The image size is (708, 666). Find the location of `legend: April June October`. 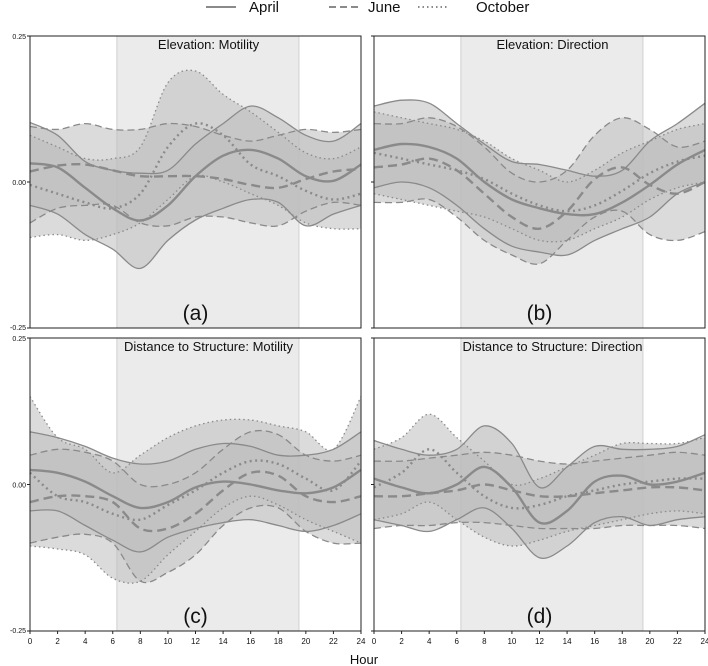

legend: April June October is located at coordinates (367, 8).